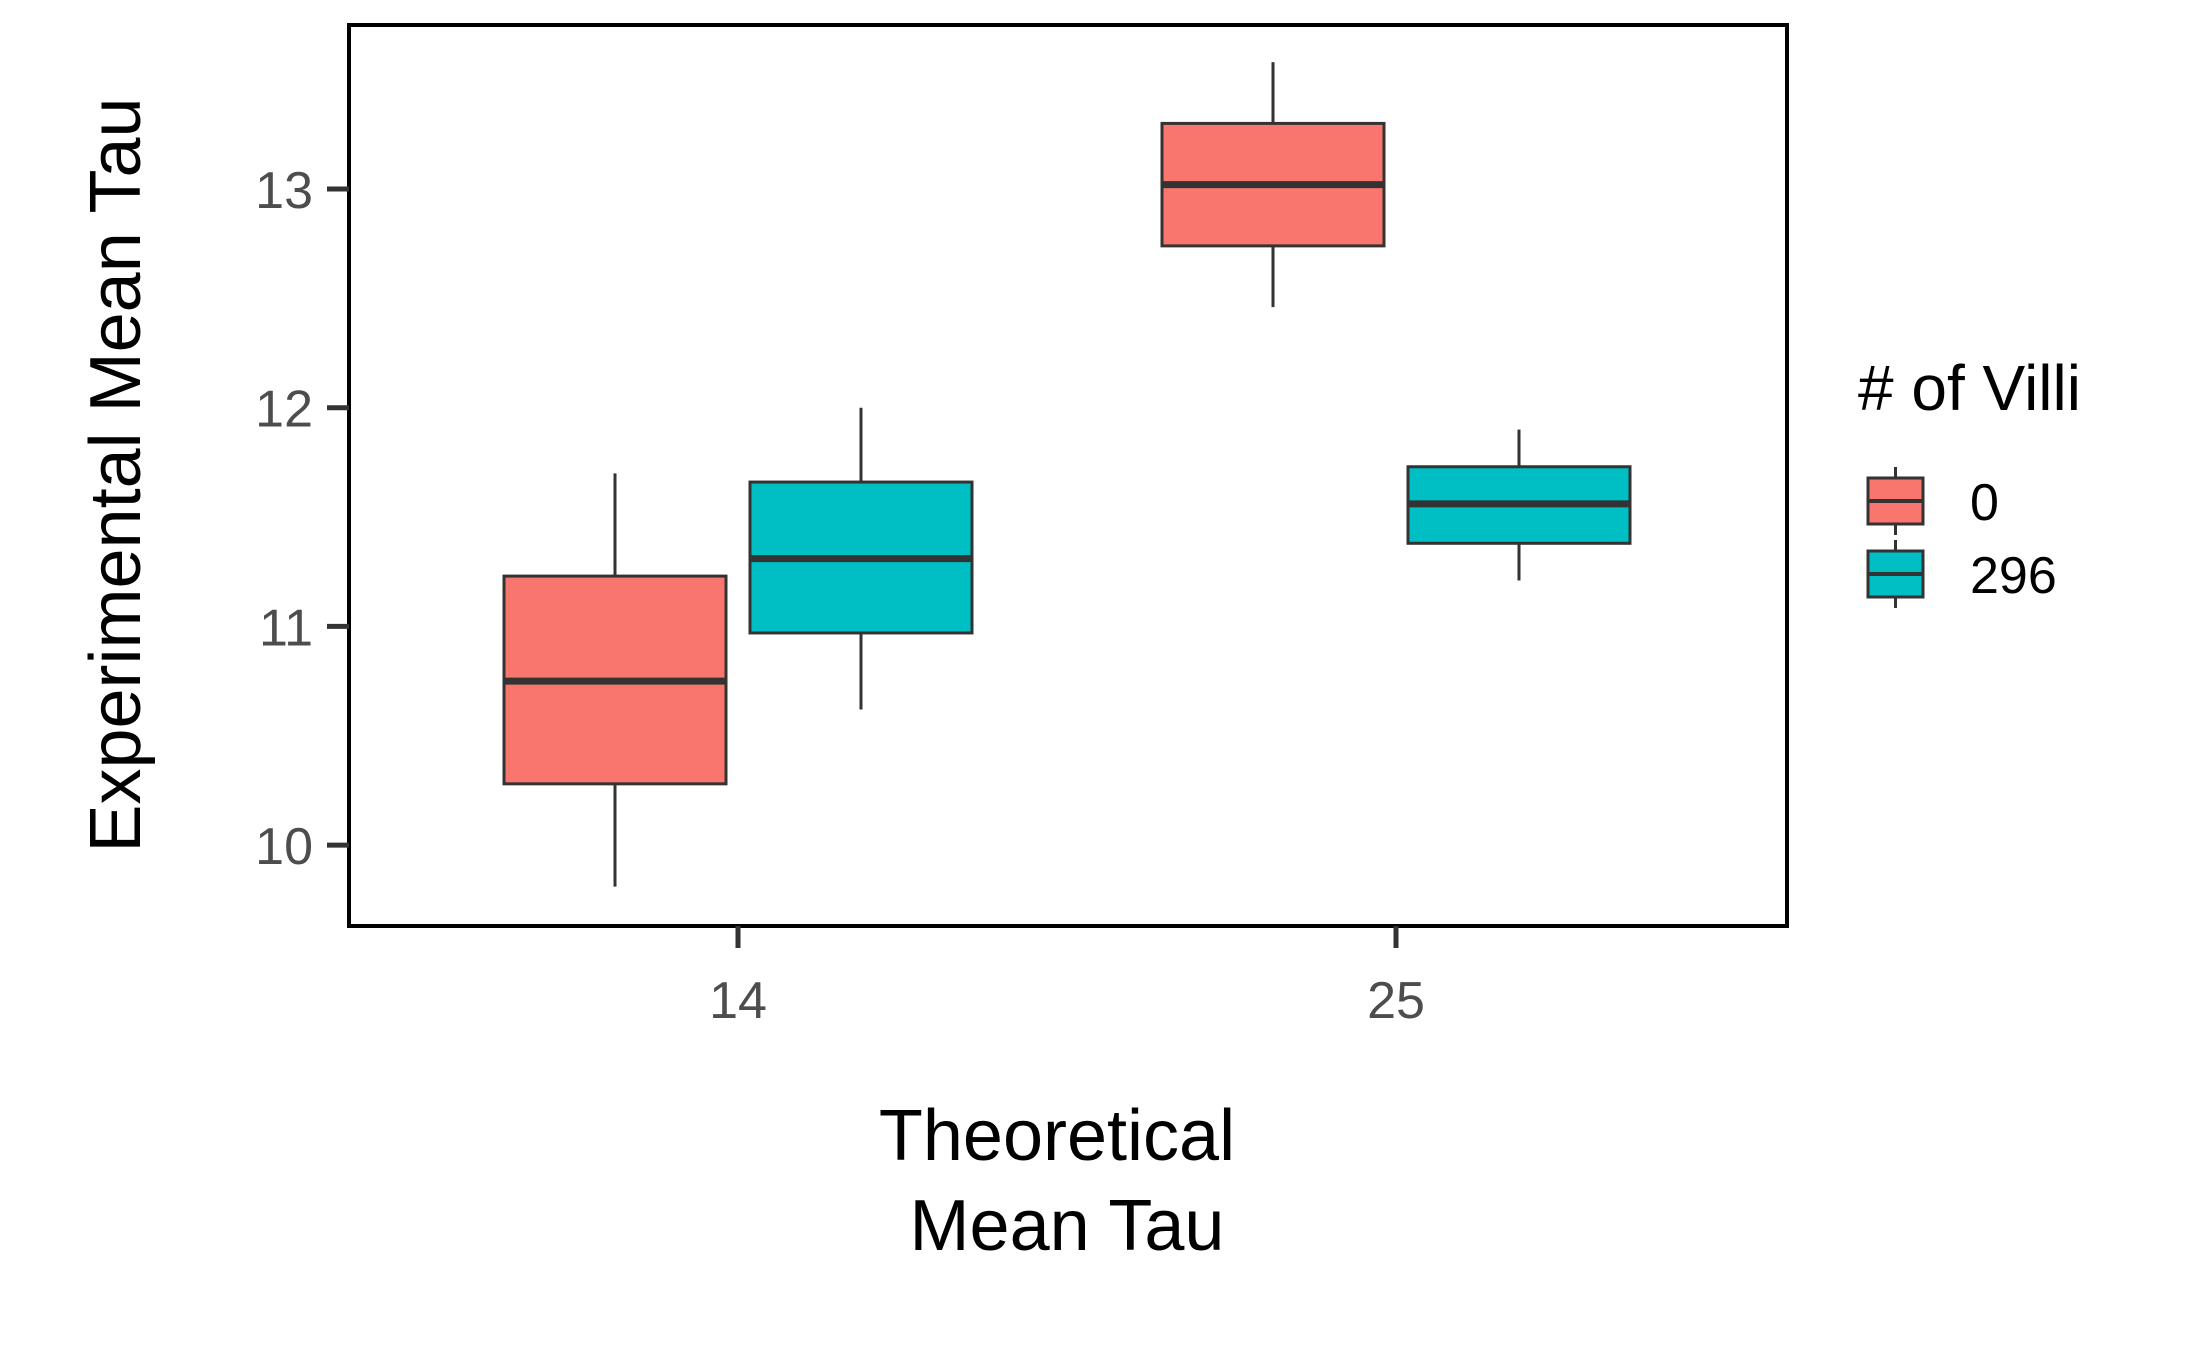 Image resolution: width=2187 pixels, height=1350 pixels. I want to click on y-tick-label: 11, so click(286, 628).